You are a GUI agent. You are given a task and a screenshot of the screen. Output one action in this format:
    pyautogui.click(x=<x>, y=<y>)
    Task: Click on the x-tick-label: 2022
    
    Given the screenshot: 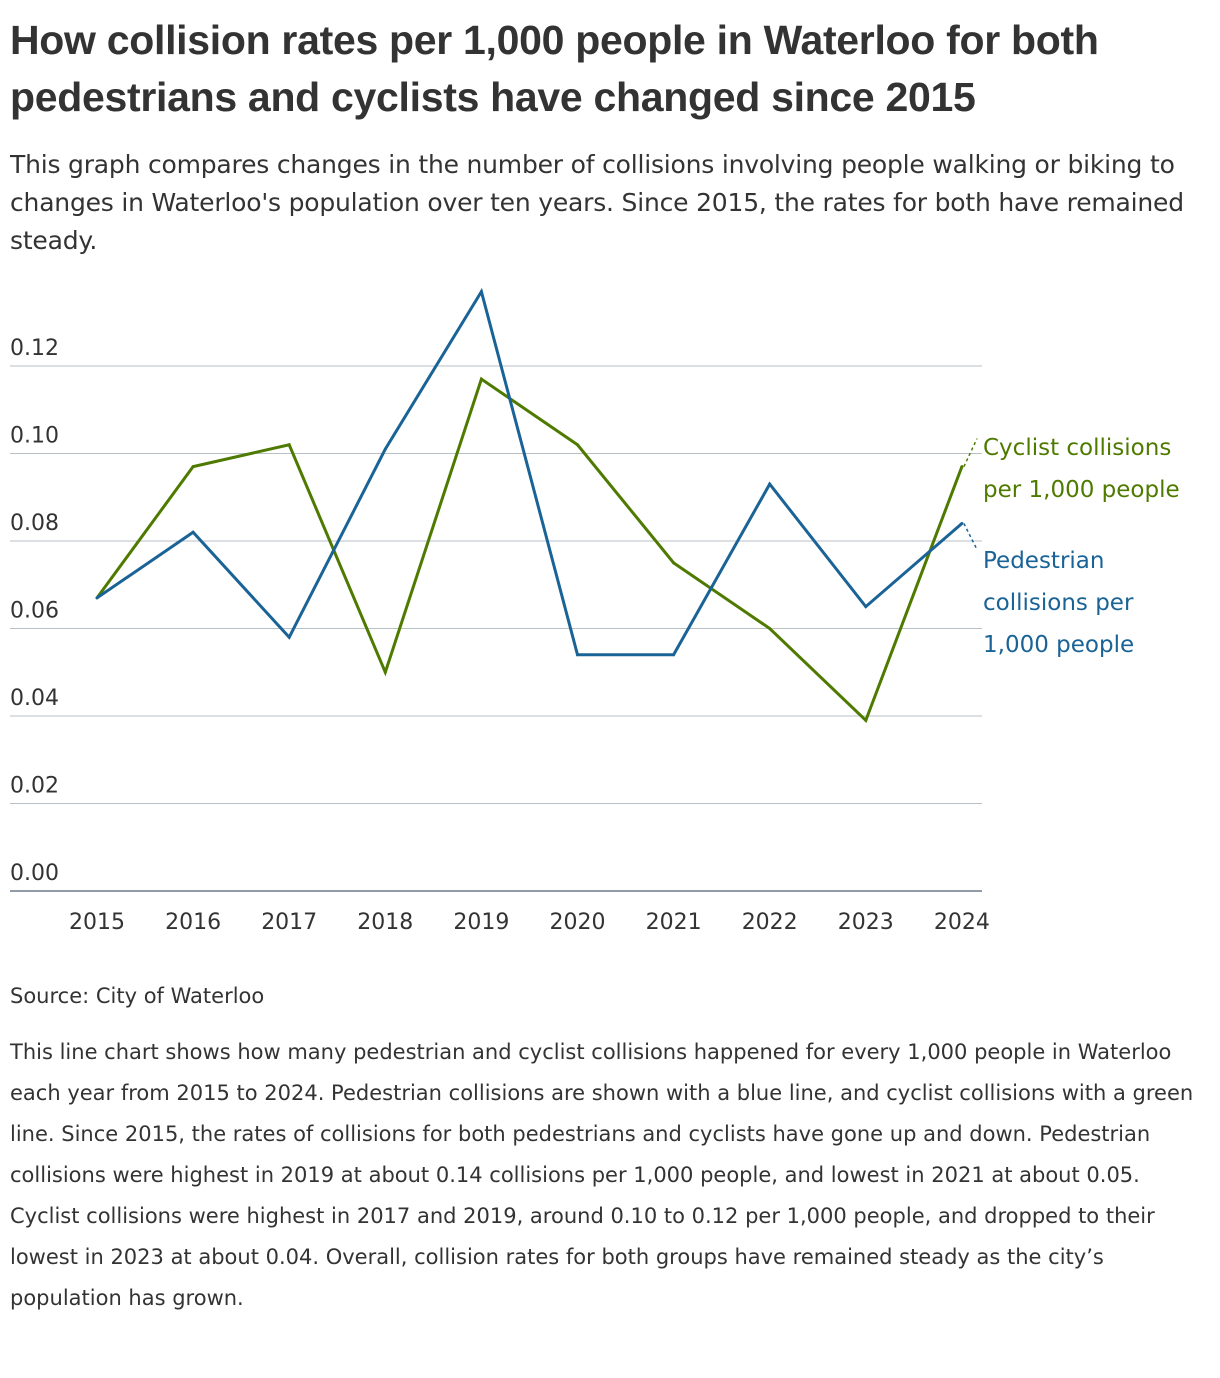 What is the action you would take?
    pyautogui.click(x=770, y=922)
    